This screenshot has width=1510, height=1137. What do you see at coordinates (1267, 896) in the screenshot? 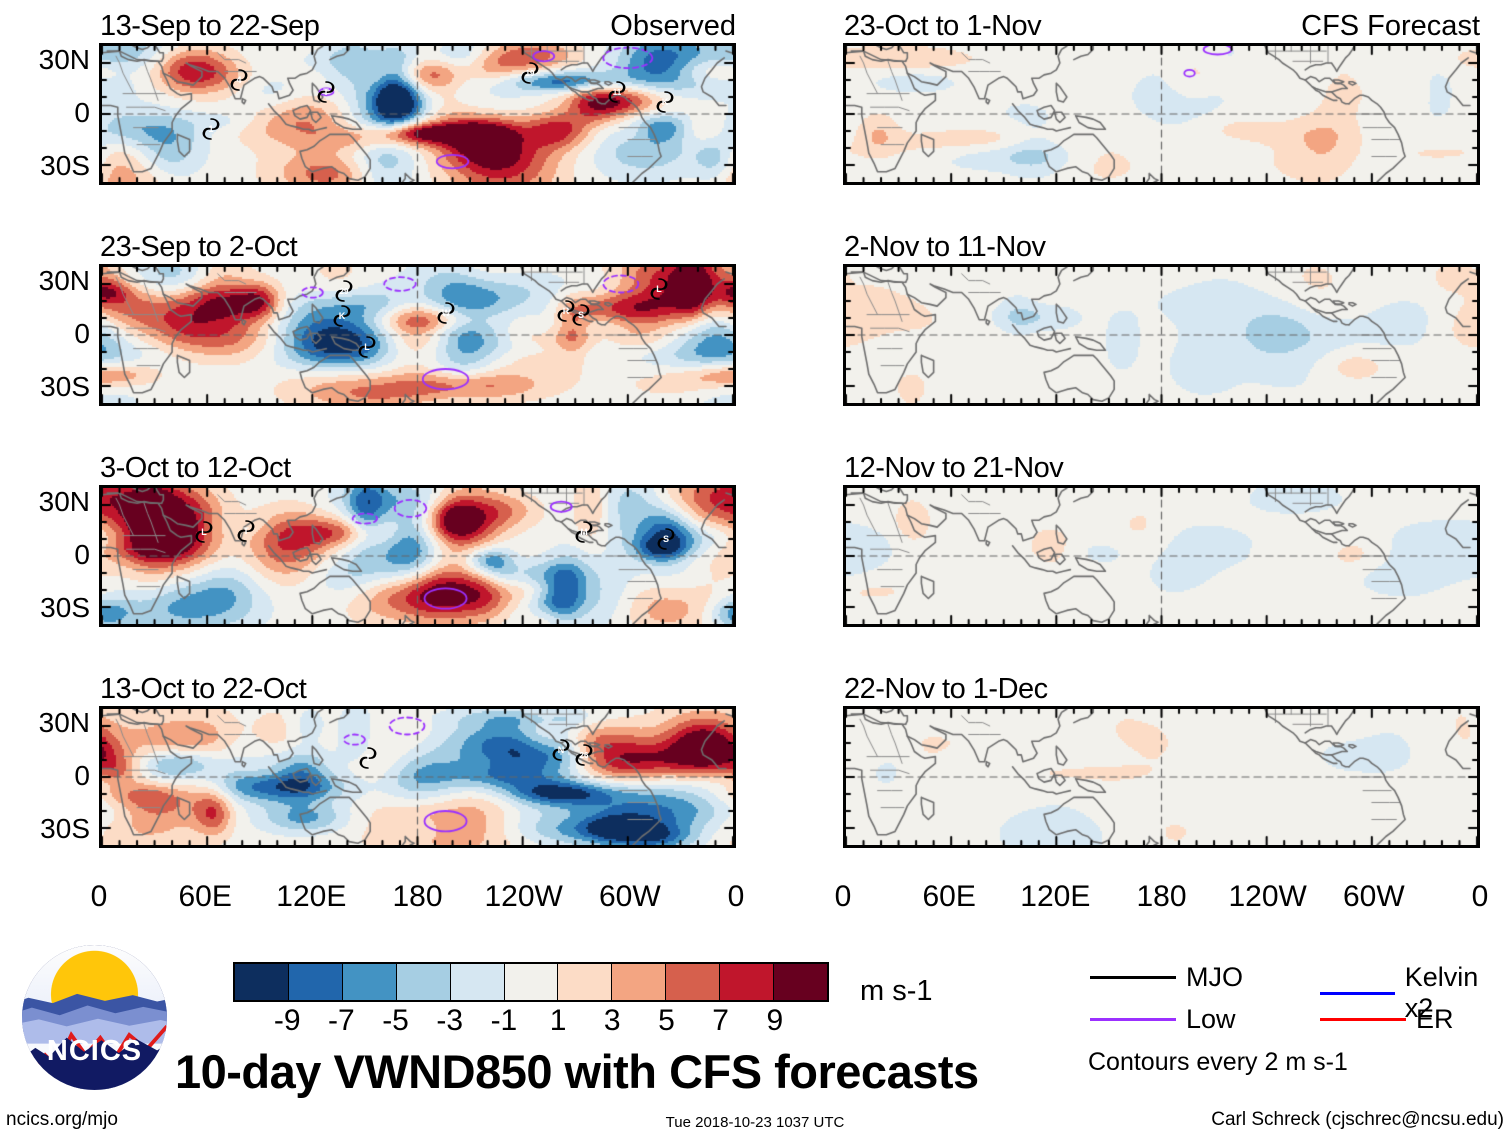
I see `x-axis-tick-label: 120W` at bounding box center [1267, 896].